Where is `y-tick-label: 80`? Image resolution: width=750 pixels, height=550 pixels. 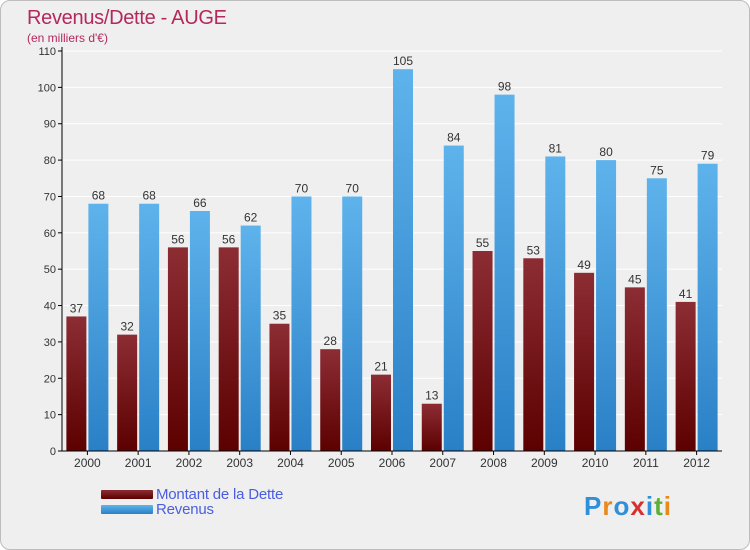 y-tick-label: 80 is located at coordinates (50, 161).